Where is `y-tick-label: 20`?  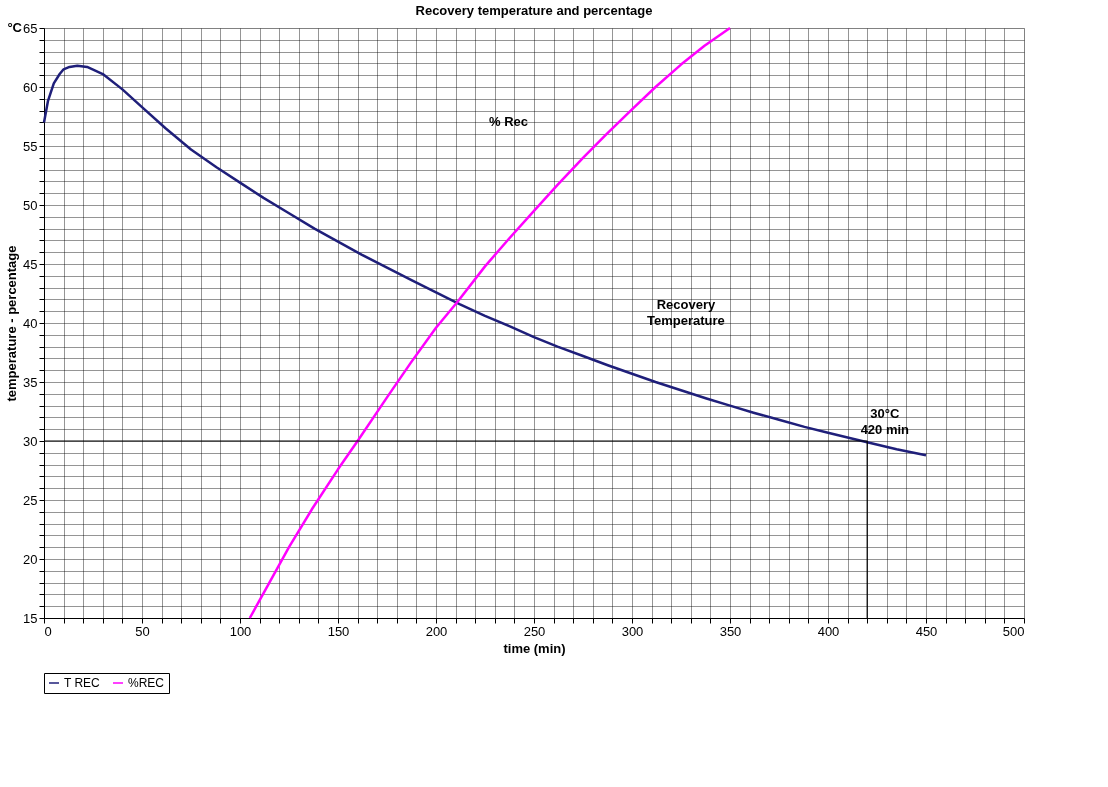 y-tick-label: 20 is located at coordinates (30, 559).